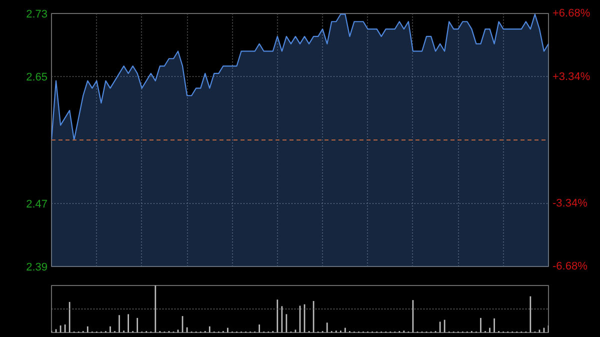 The image size is (600, 337). What do you see at coordinates (37, 268) in the screenshot?
I see `y-tick-label: 2.39` at bounding box center [37, 268].